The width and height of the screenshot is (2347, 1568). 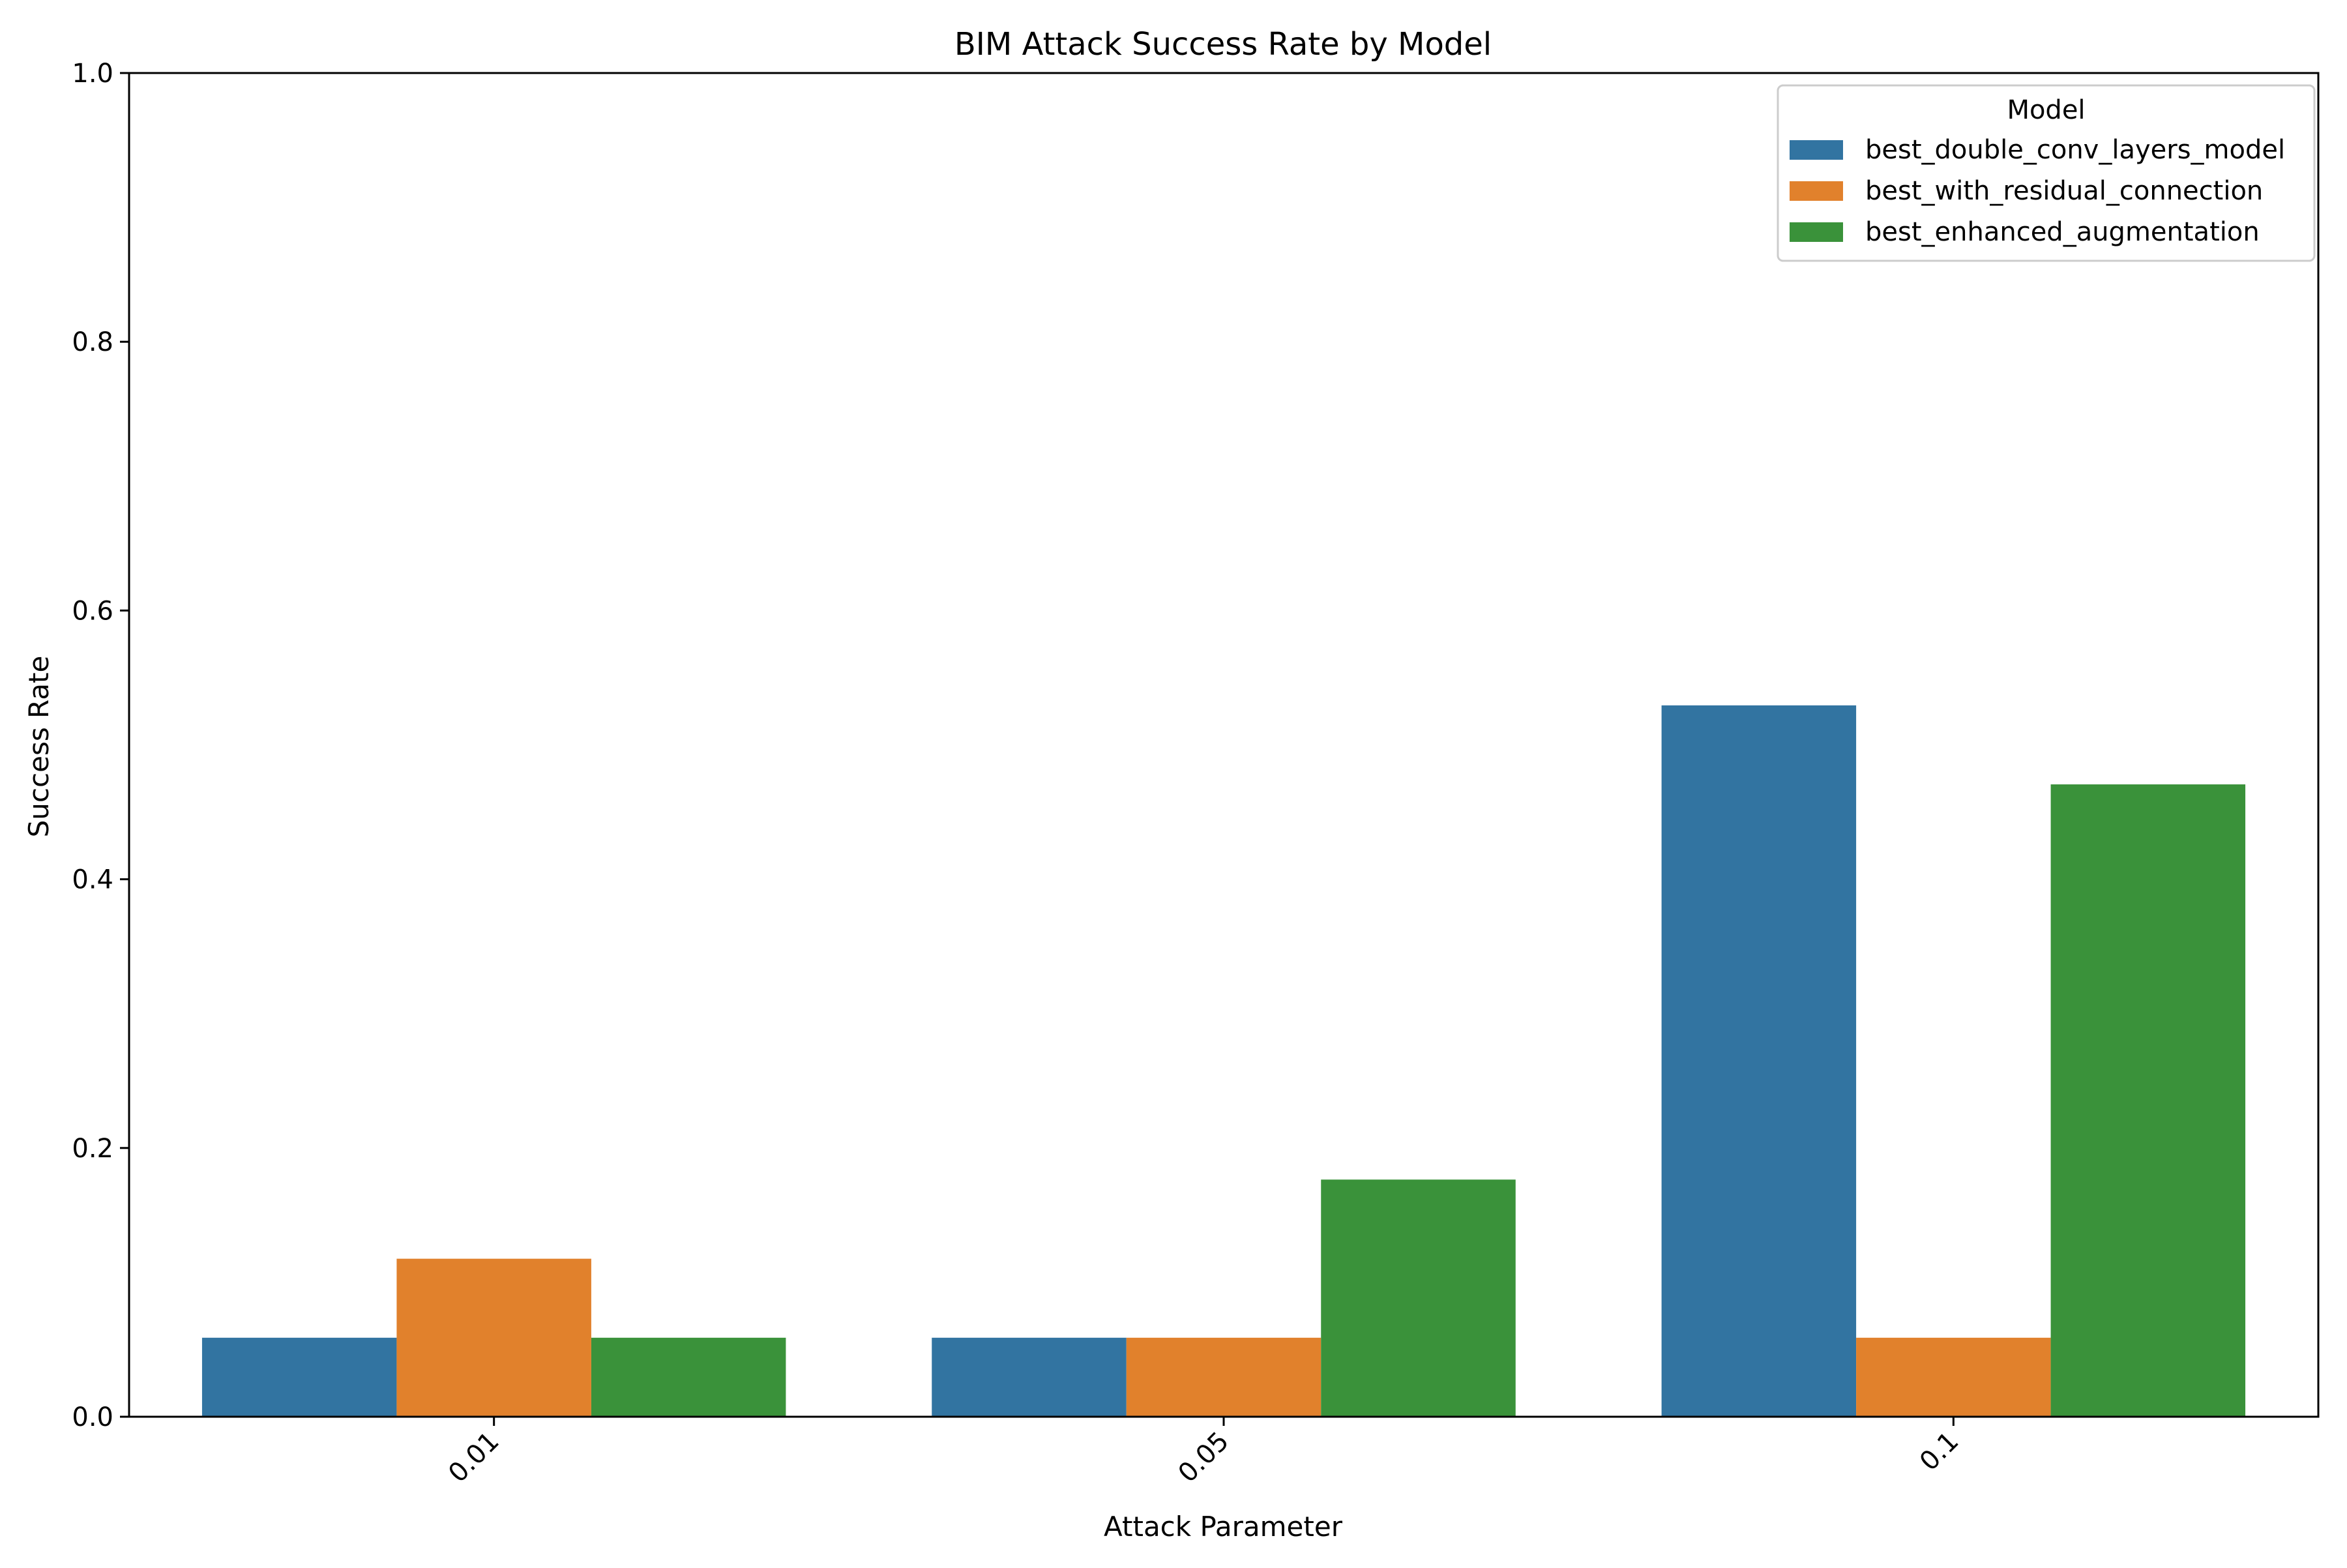 I want to click on bar-3-0.1, so click(x=2148, y=1101).